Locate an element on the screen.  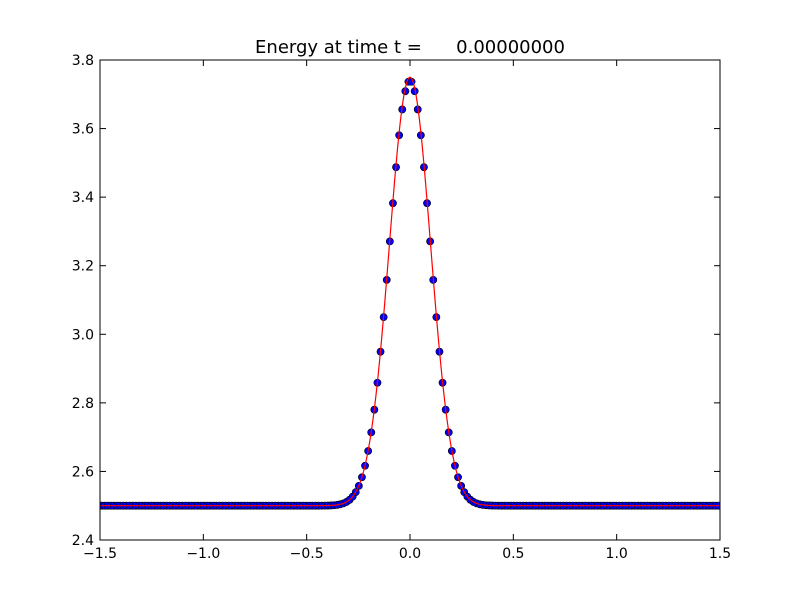
x-tick-label: −1.0 is located at coordinates (203, 554).